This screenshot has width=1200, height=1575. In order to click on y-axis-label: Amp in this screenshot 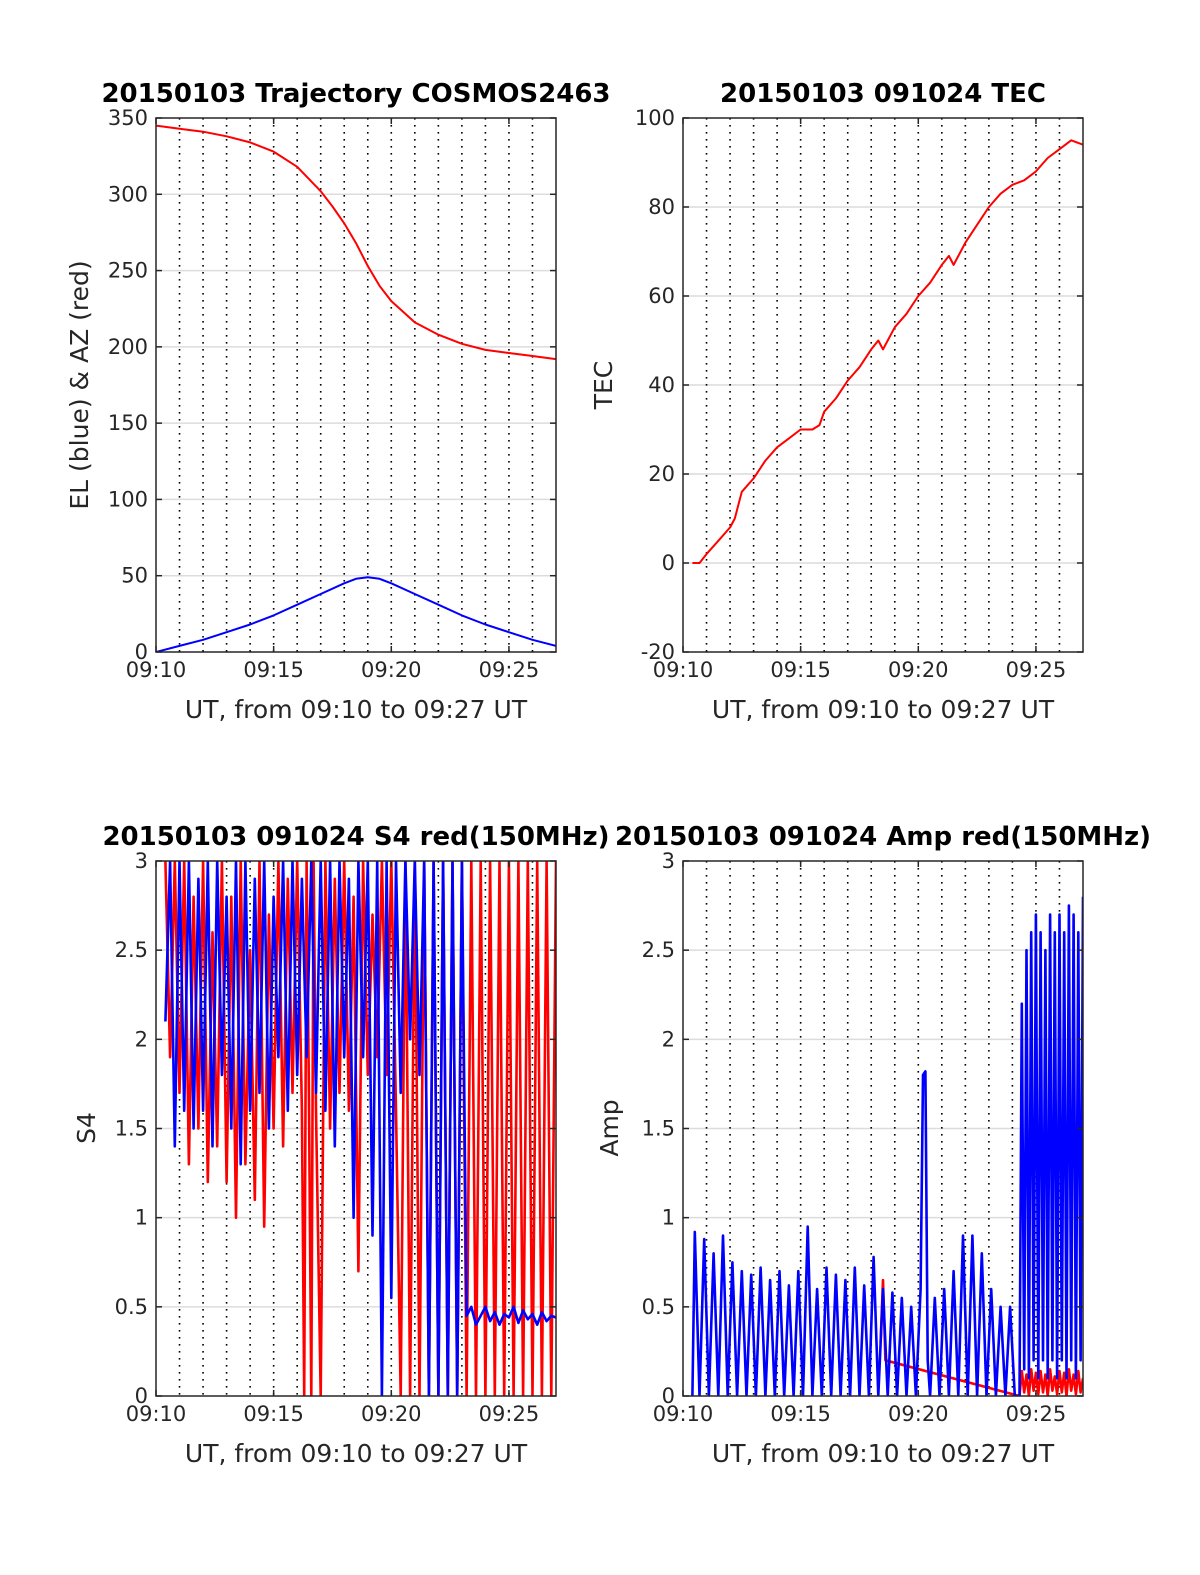, I will do `click(609, 1127)`.